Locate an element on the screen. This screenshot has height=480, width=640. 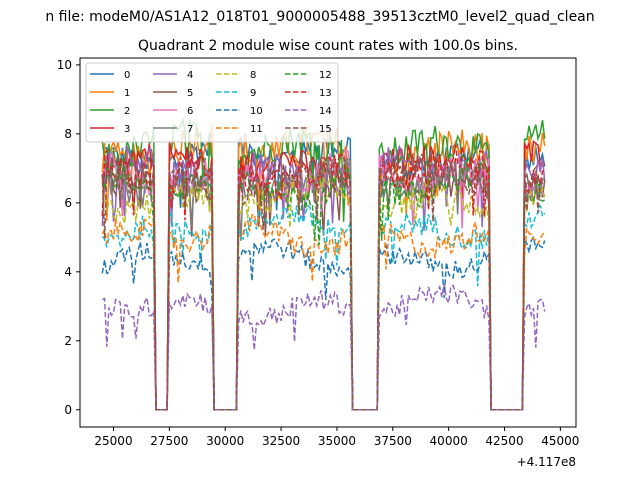
legend-label-12: 12 is located at coordinates (325, 75).